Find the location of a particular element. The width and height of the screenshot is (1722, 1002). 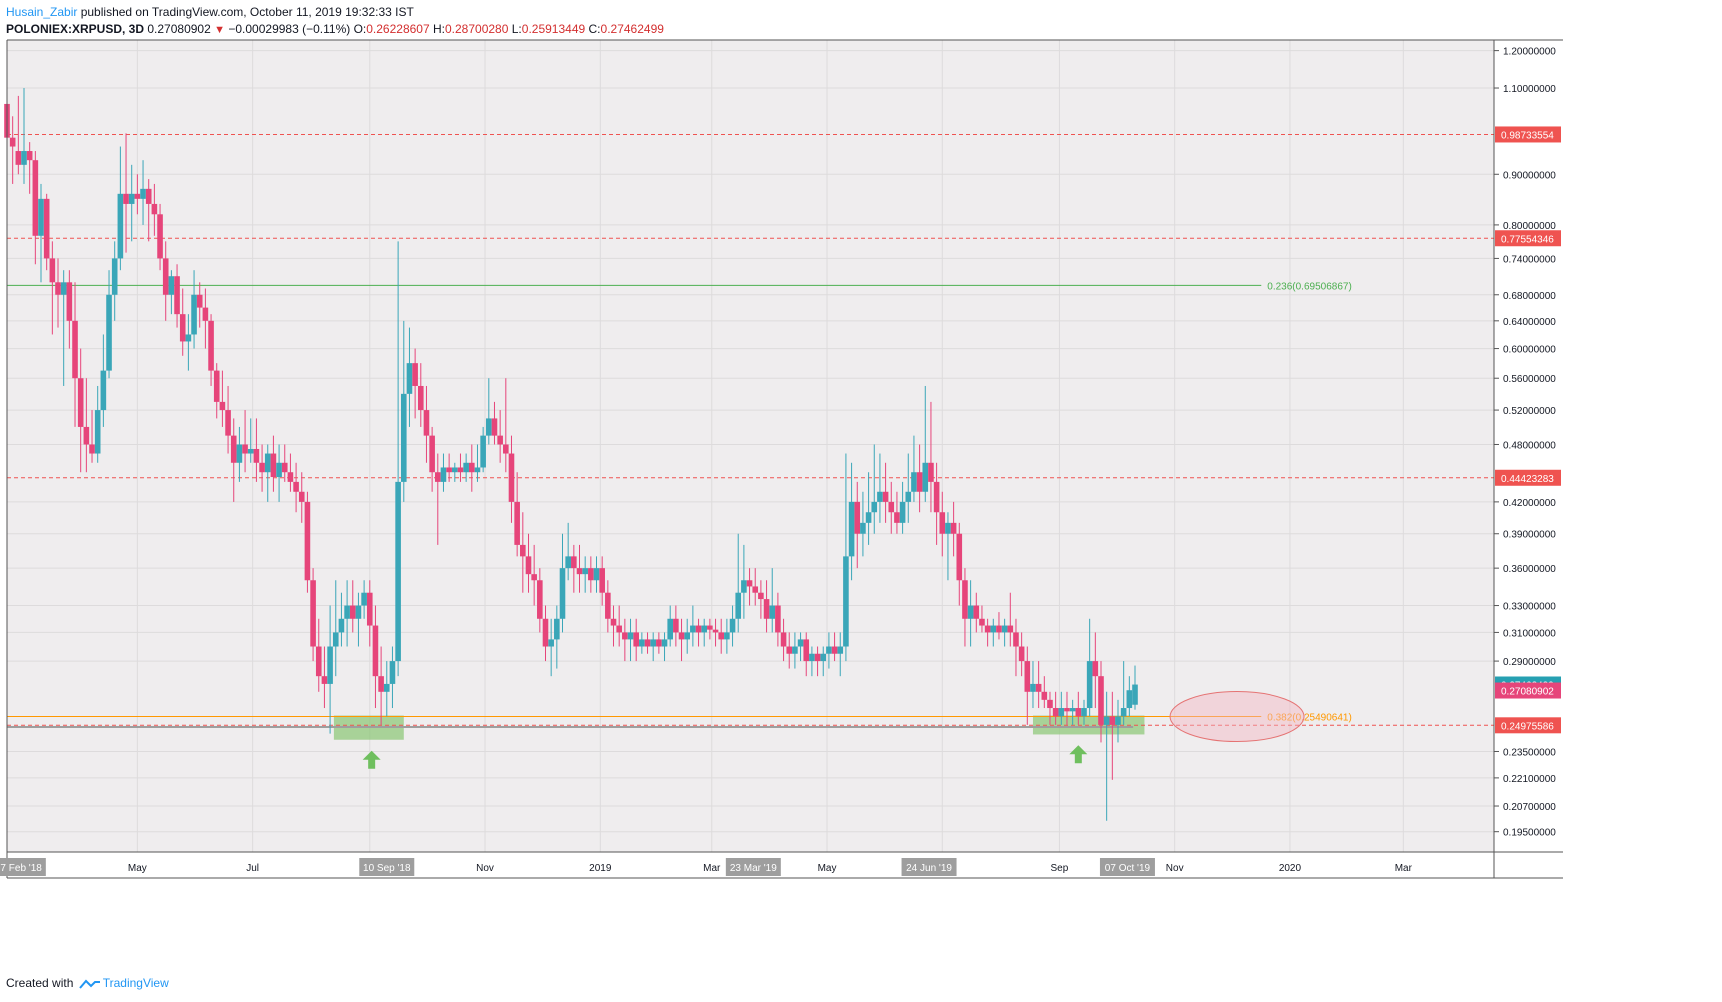

price-change: −0.00029983 (−0.11%) is located at coordinates (289, 29).